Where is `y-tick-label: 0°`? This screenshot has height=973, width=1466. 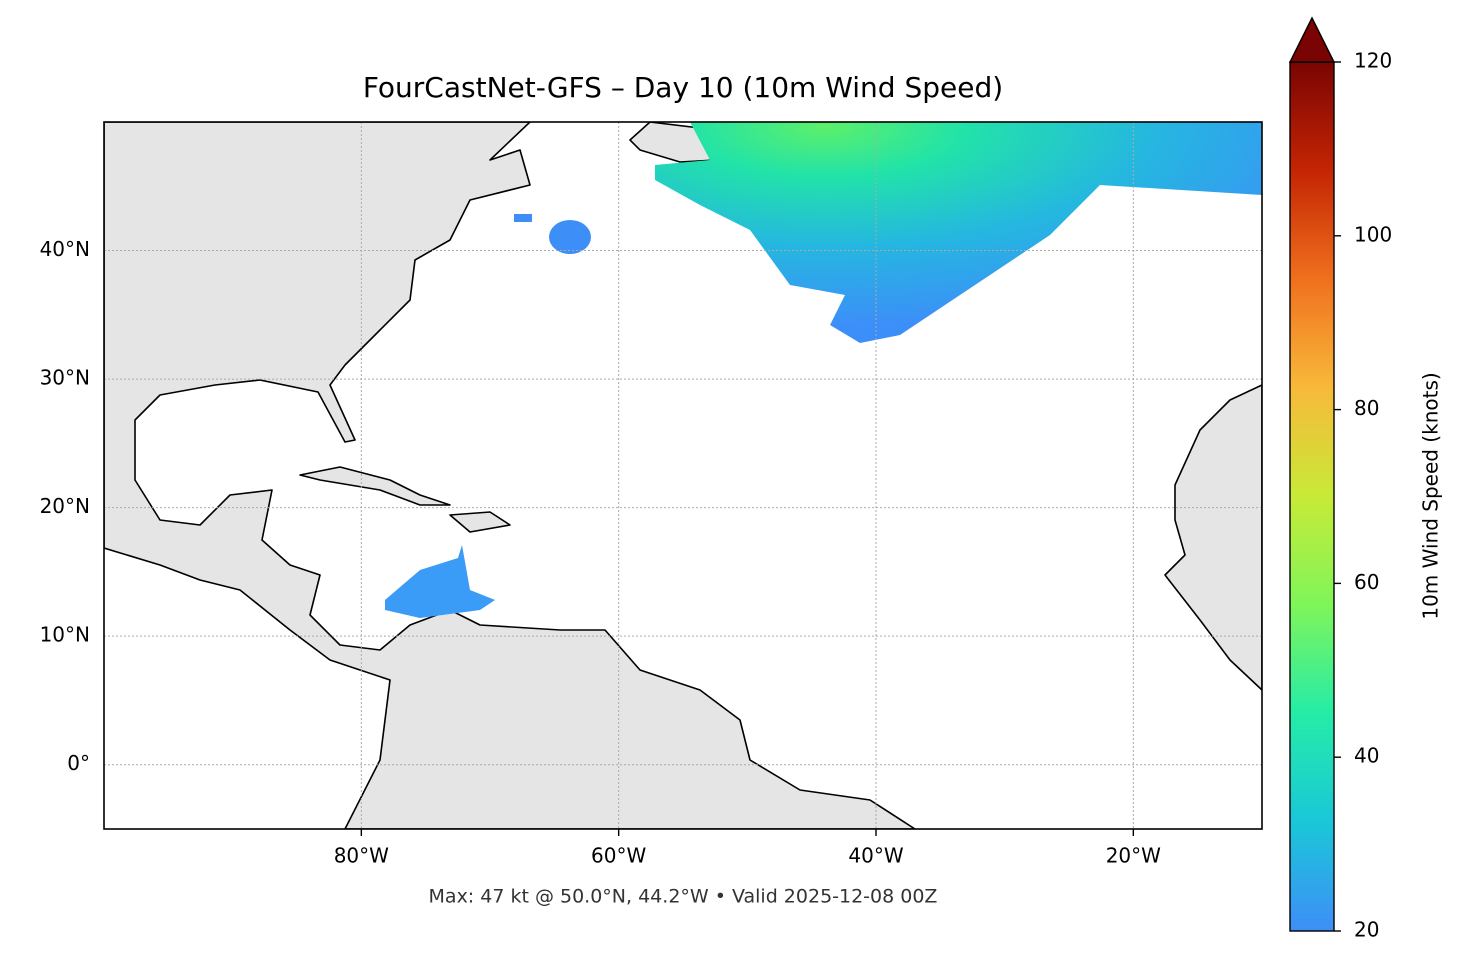 y-tick-label: 0° is located at coordinates (78, 763).